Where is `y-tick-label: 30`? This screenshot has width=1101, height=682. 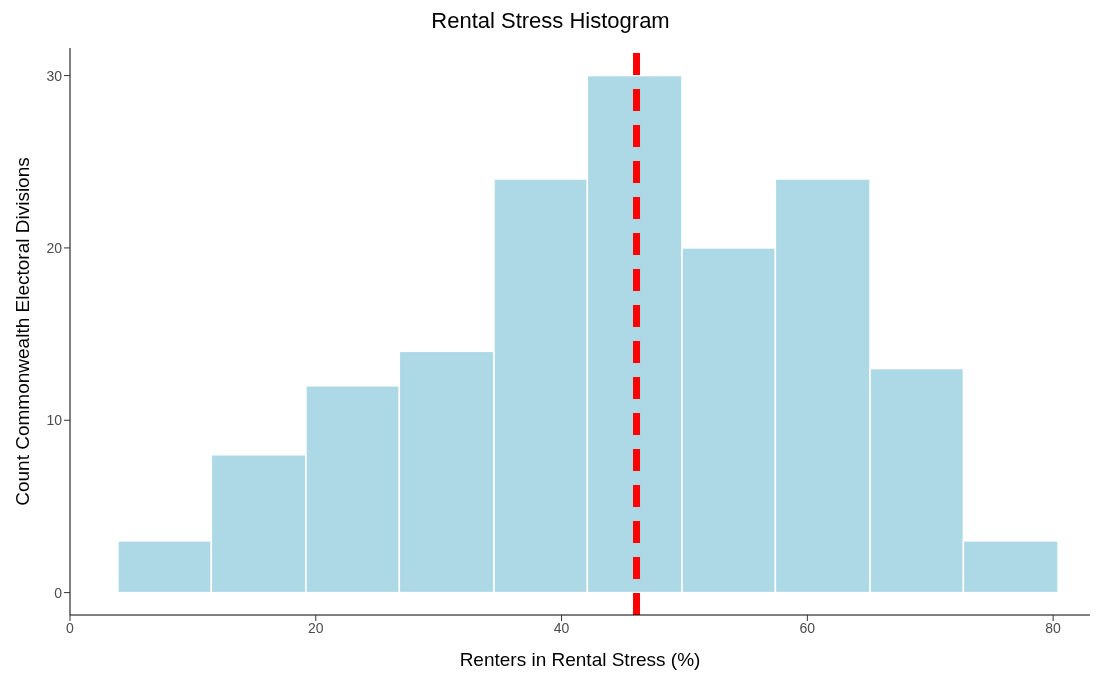 y-tick-label: 30 is located at coordinates (54, 75).